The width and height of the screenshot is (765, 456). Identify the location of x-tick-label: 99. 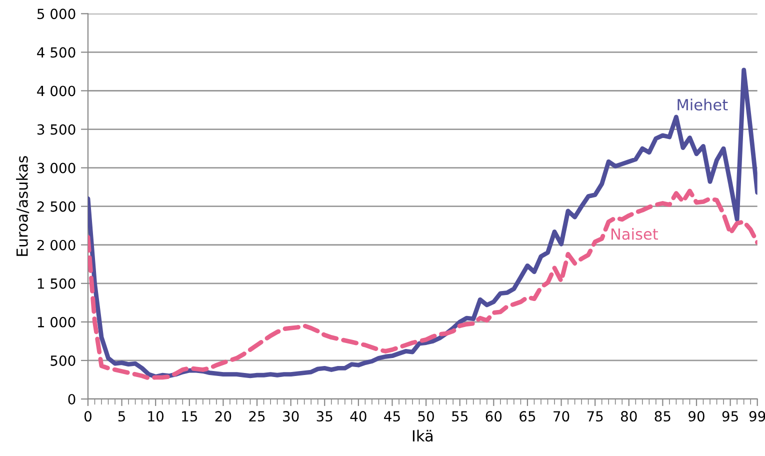
(757, 416).